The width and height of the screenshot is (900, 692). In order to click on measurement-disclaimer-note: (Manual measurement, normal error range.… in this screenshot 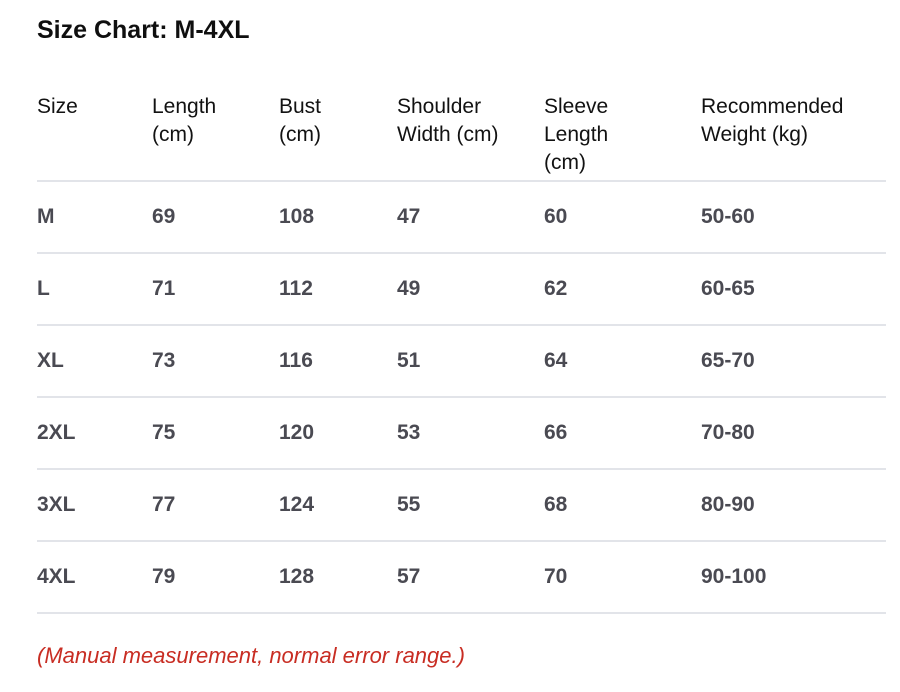, I will do `click(251, 655)`.